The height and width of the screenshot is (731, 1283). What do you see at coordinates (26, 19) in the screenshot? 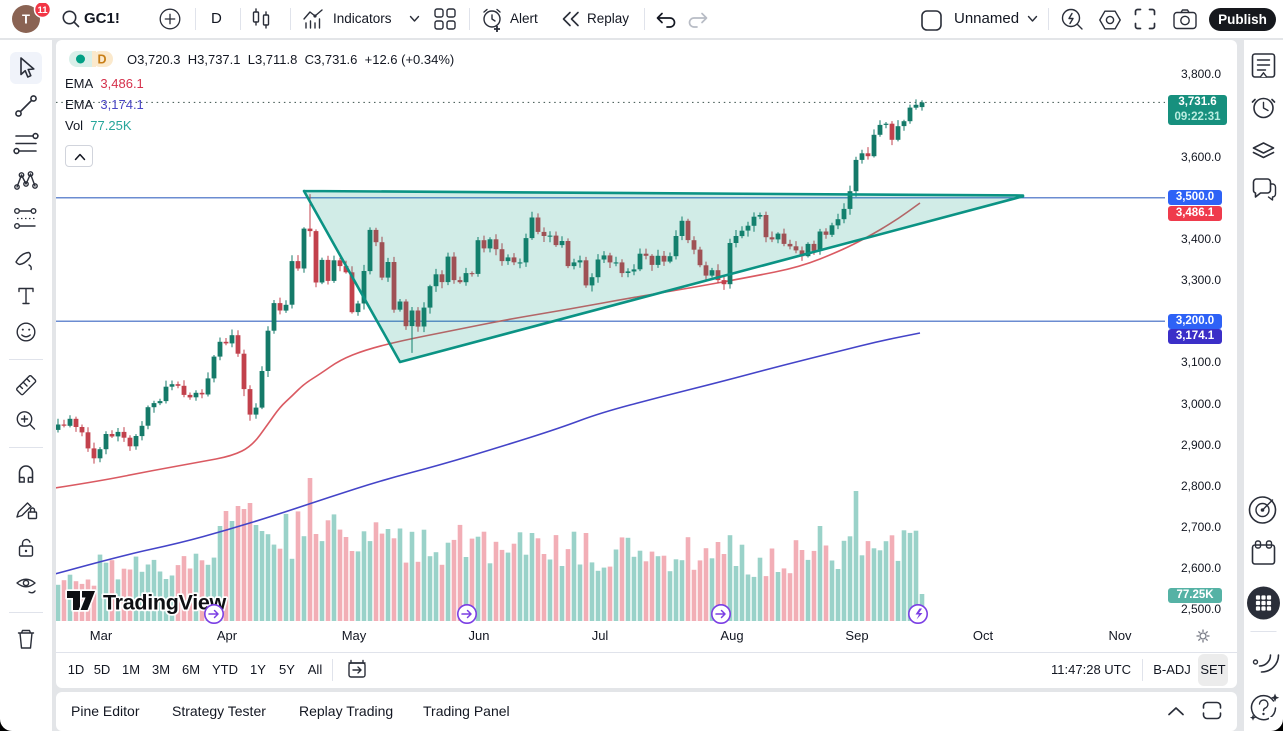
I see `svg-text: T` at bounding box center [26, 19].